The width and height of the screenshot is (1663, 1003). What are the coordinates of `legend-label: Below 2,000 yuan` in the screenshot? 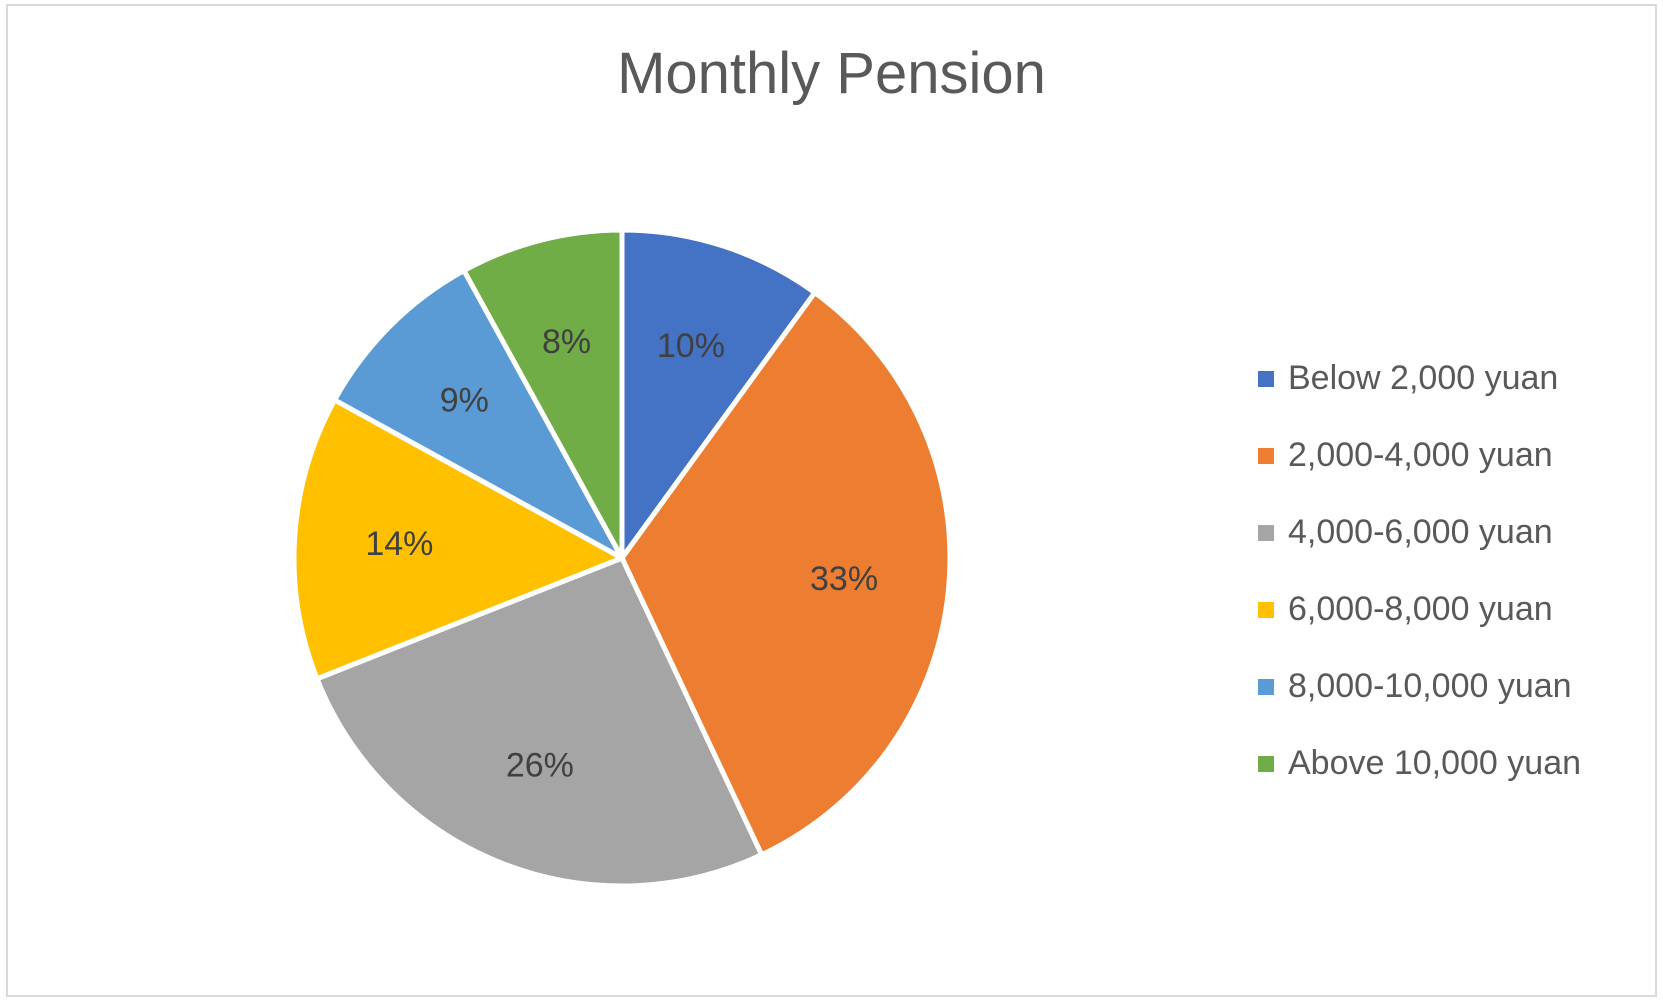 It's located at (1423, 378).